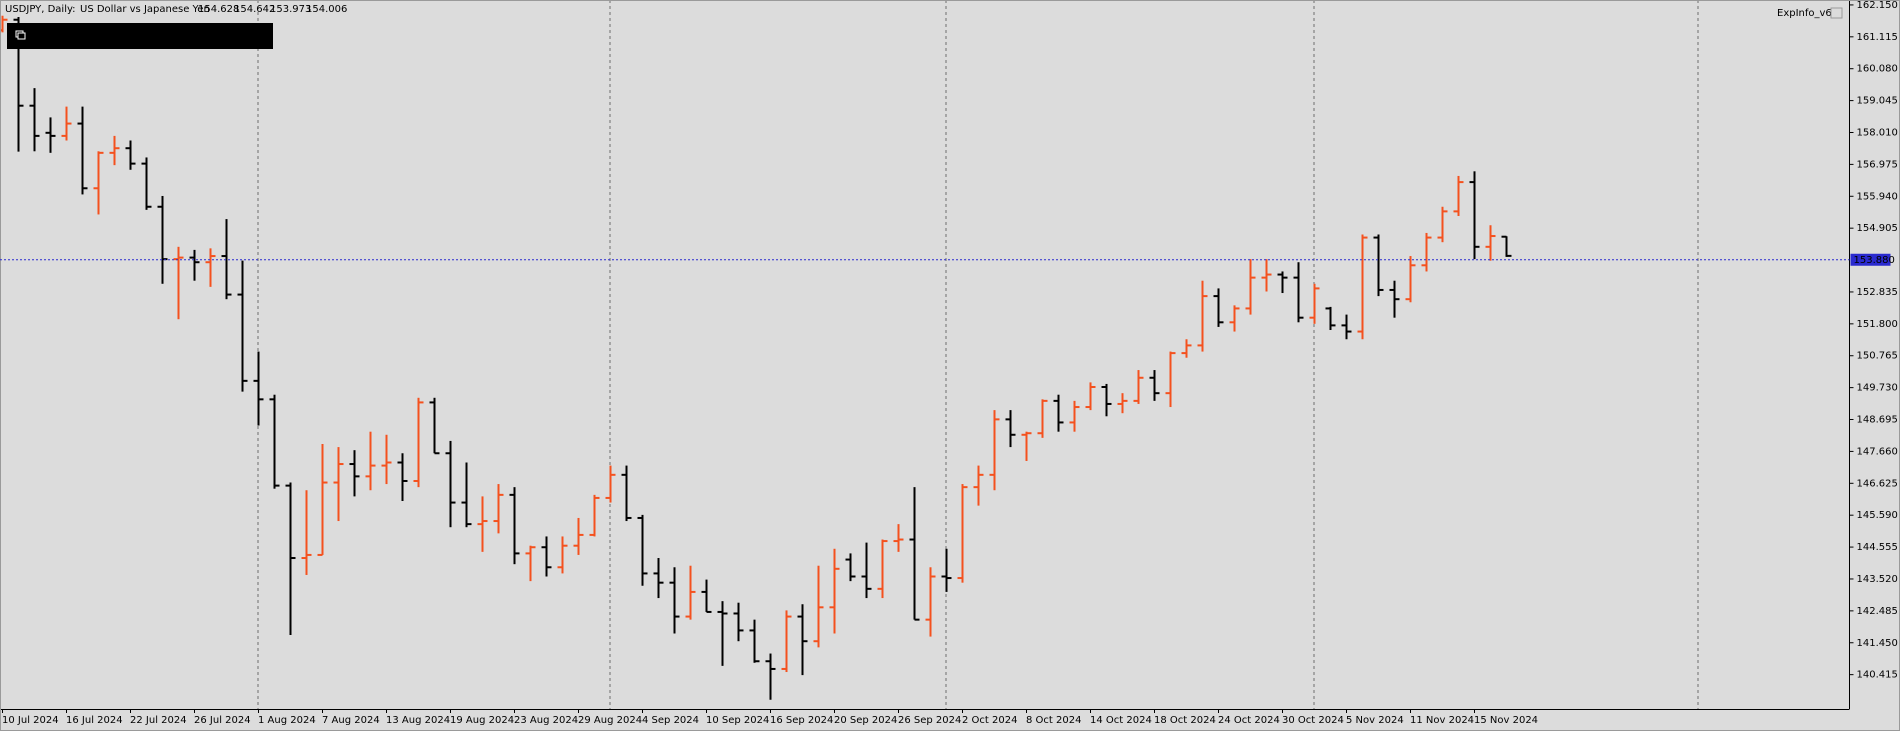 This screenshot has height=731, width=1900. Describe the element at coordinates (145, 9) in the screenshot. I see `symbol-description: US Dollar vs Japanese Yen` at that location.